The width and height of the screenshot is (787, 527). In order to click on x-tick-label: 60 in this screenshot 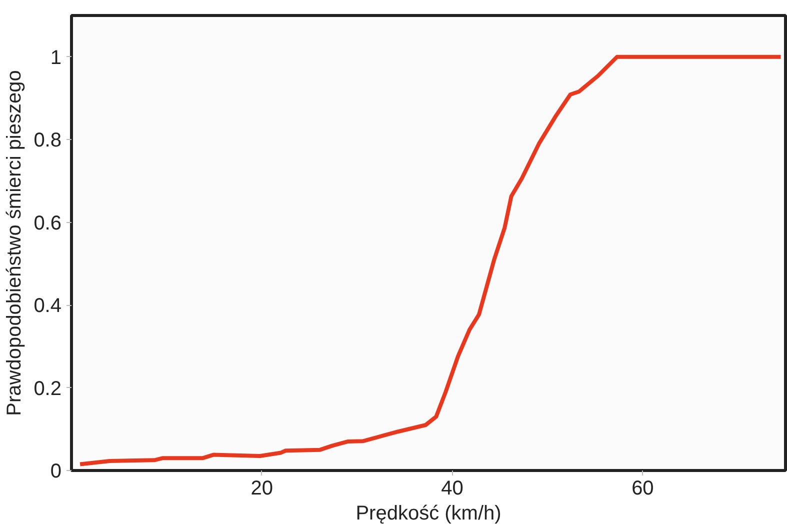, I will do `click(643, 489)`.